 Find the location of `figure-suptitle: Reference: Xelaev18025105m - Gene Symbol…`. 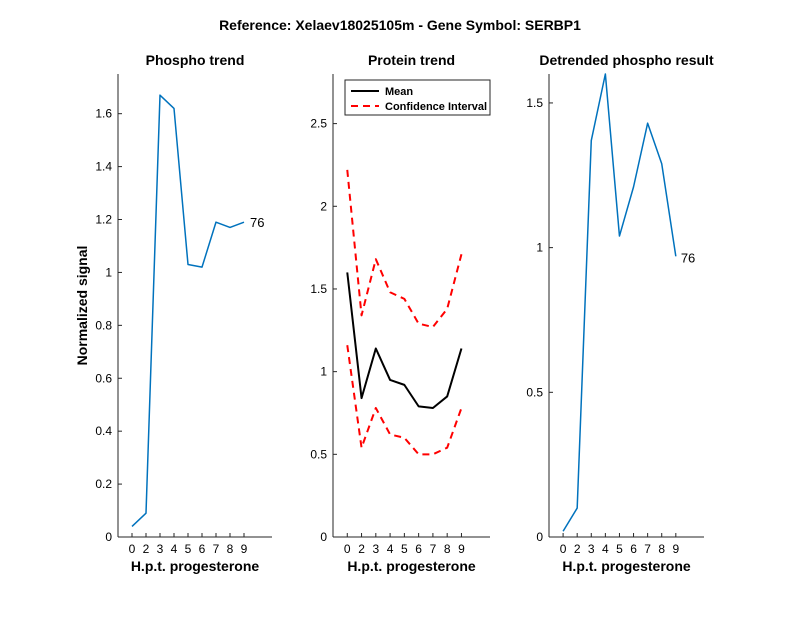

figure-suptitle: Reference: Xelaev18025105m - Gene Symbol… is located at coordinates (400, 25).